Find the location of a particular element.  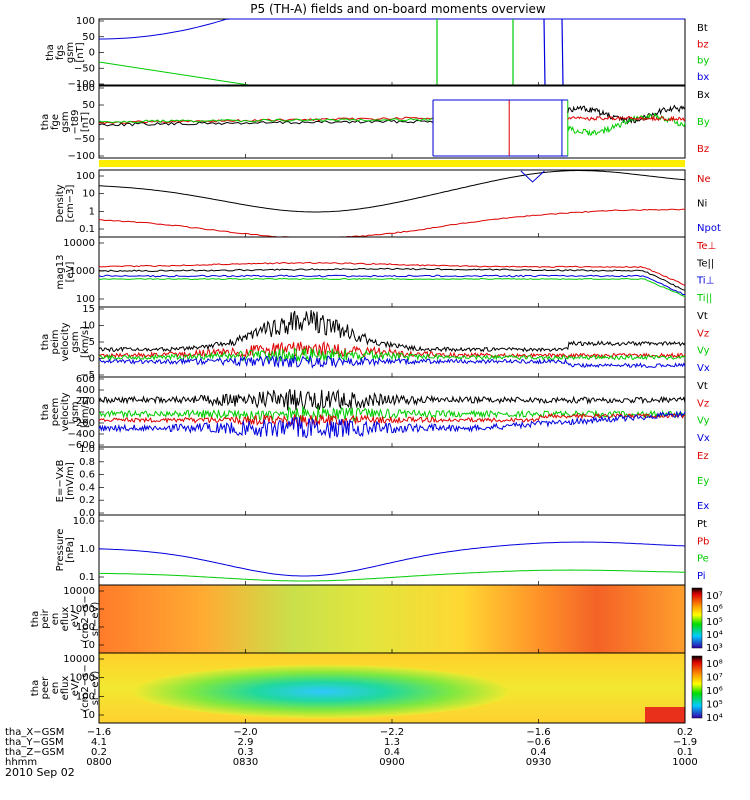

y-tick-label: 1 is located at coordinates (92, 211).